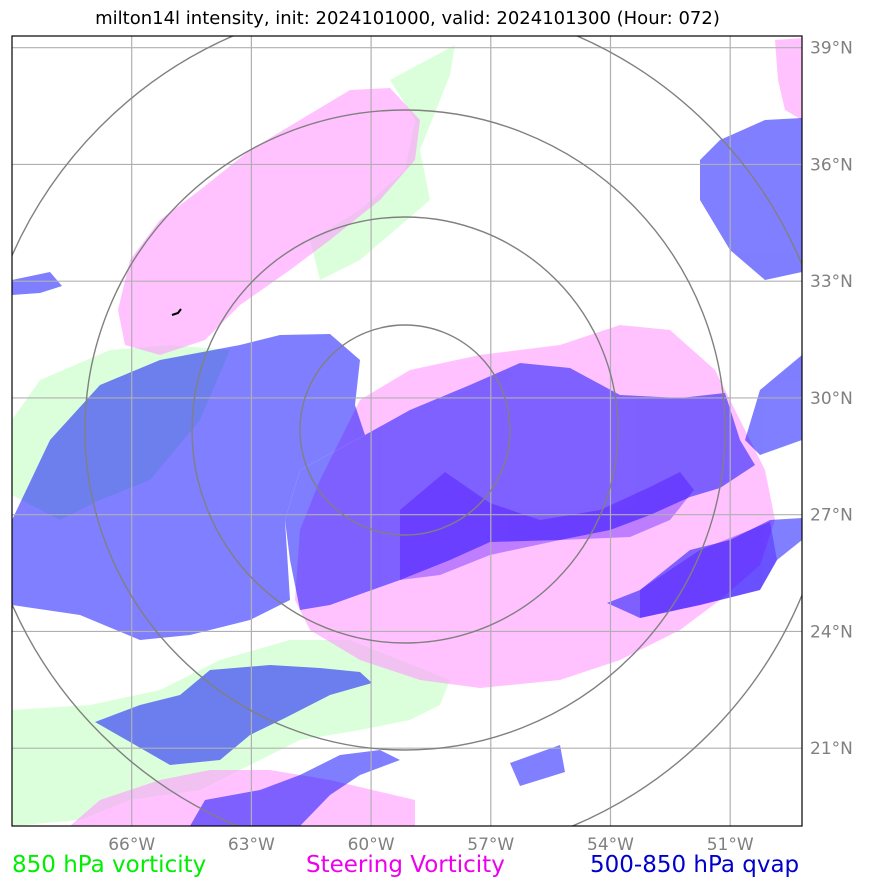 Image resolution: width=873 pixels, height=891 pixels. Describe the element at coordinates (831, 49) in the screenshot. I see `lat-tick-label: 39°N` at that location.